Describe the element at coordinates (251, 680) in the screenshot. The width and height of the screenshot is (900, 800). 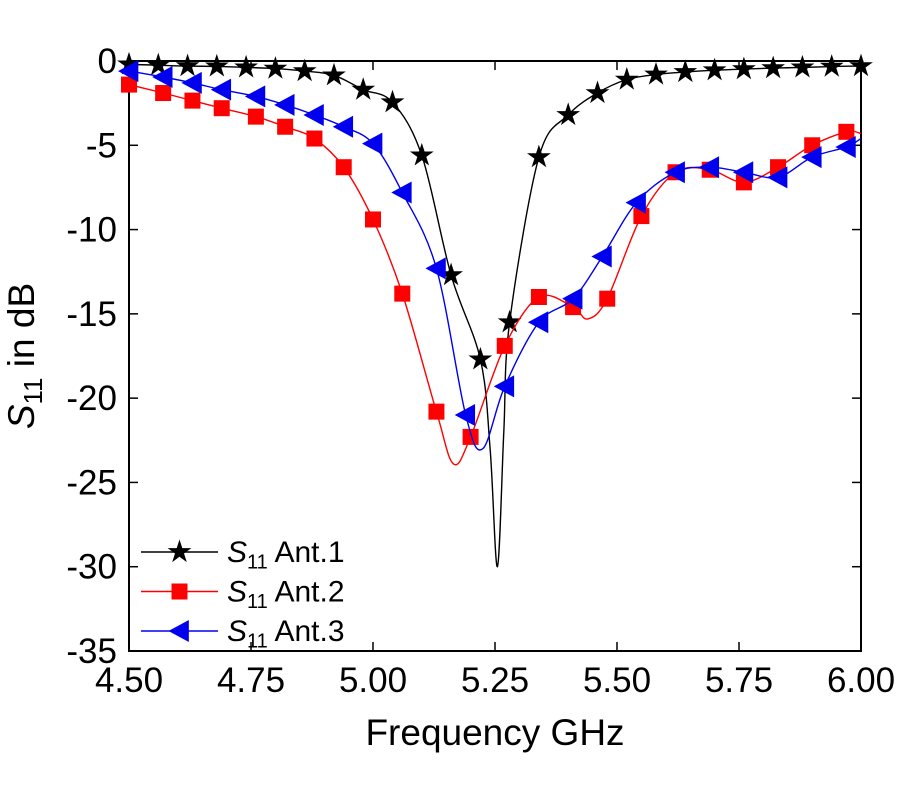
I see `x-tick-label: 4.75` at that location.